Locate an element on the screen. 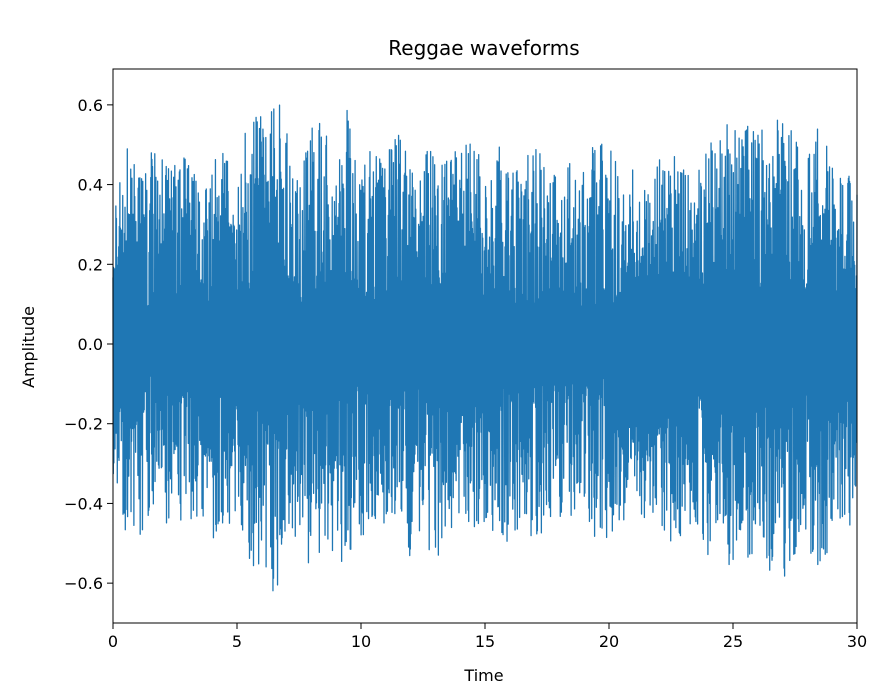  x-tick-label: 20 is located at coordinates (609, 641).